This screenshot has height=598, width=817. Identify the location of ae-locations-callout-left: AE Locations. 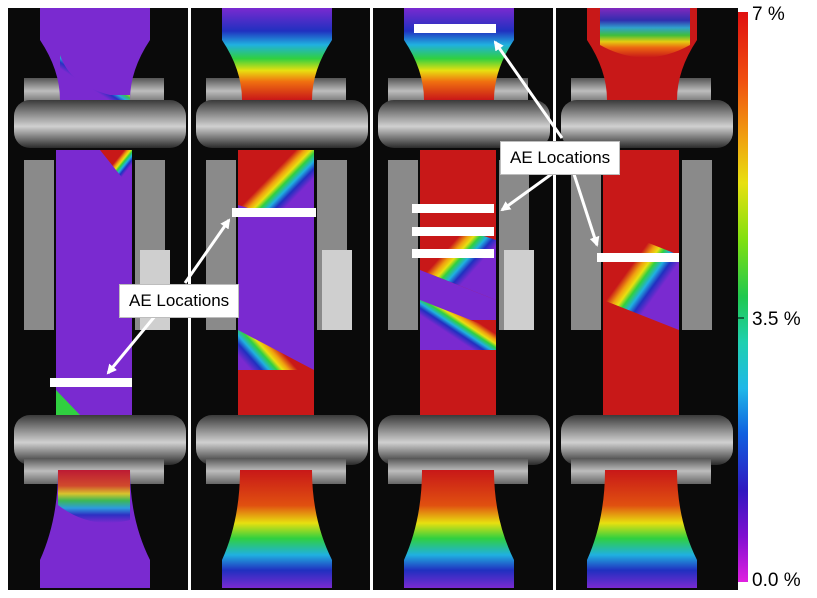
(179, 301).